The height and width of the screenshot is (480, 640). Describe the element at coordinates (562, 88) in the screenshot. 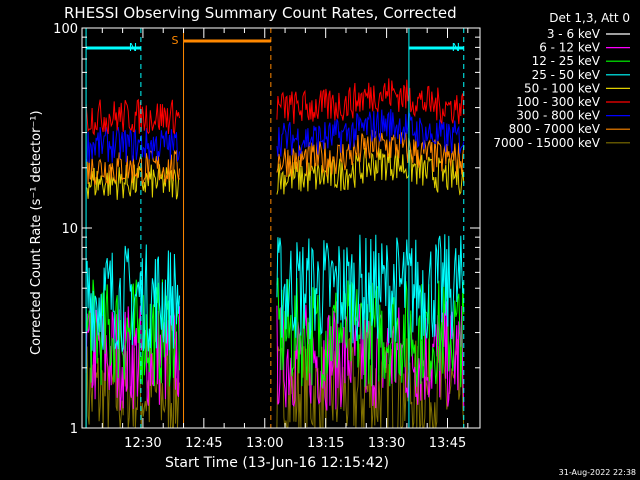

I see `legend-entry: 50 - 100 keV` at that location.